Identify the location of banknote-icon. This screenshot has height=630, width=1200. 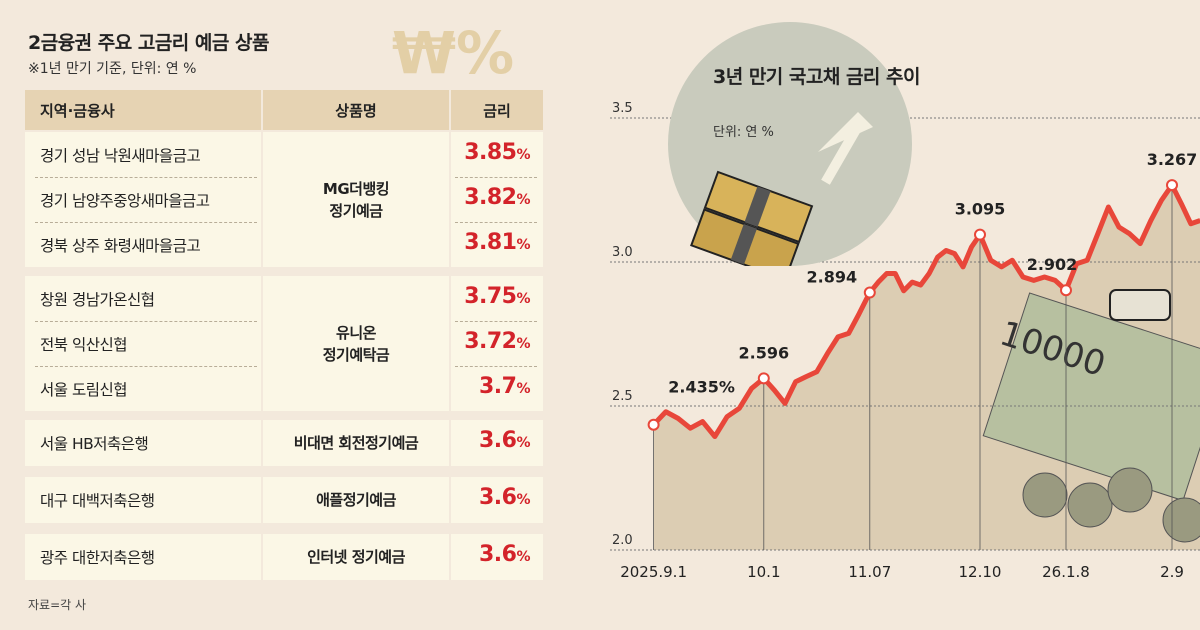
(1091, 397).